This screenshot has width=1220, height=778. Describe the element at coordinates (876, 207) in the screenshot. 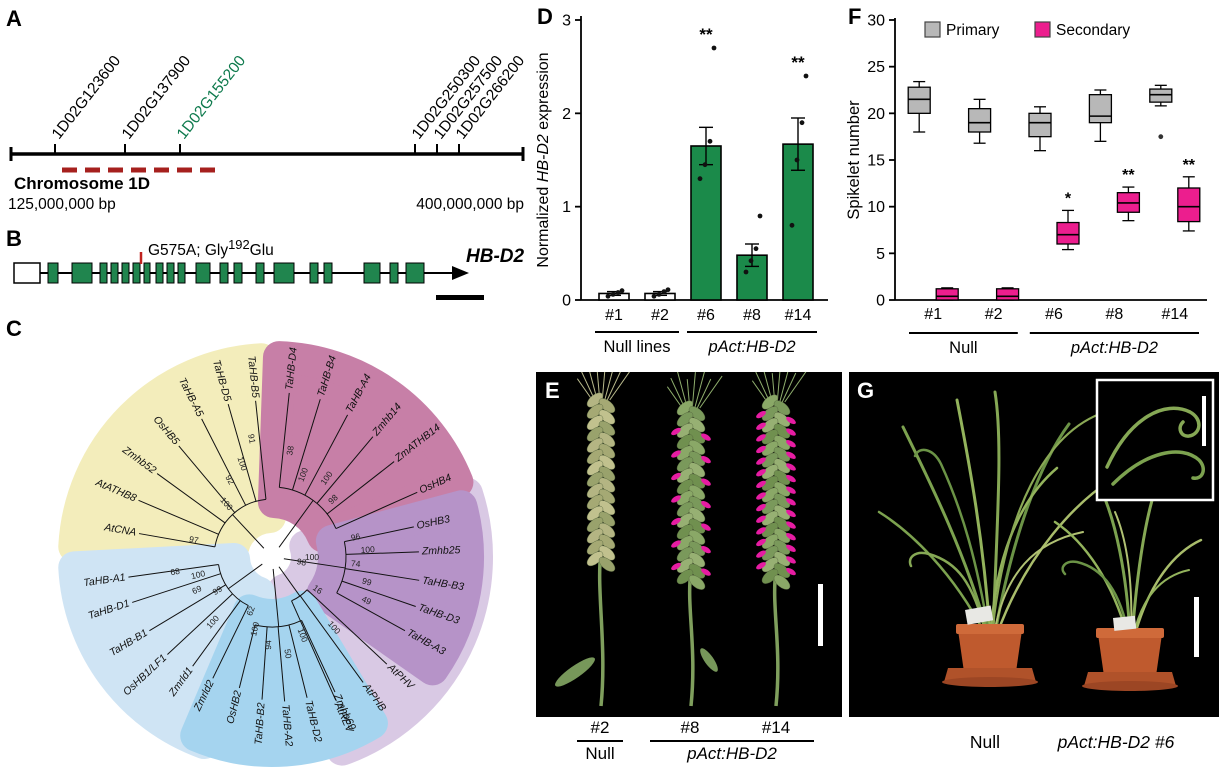

I see `svg-text: 10` at that location.